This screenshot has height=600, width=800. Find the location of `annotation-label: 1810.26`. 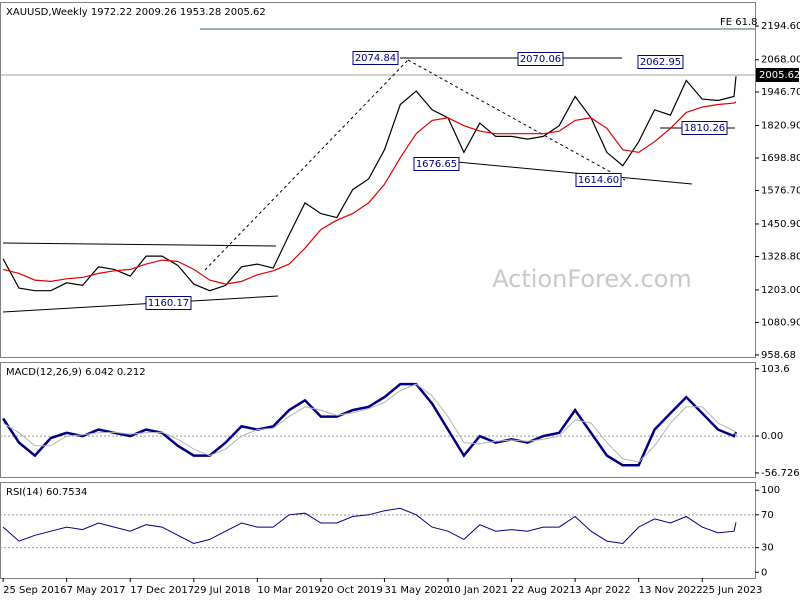

annotation-label: 1810.26 is located at coordinates (704, 128).